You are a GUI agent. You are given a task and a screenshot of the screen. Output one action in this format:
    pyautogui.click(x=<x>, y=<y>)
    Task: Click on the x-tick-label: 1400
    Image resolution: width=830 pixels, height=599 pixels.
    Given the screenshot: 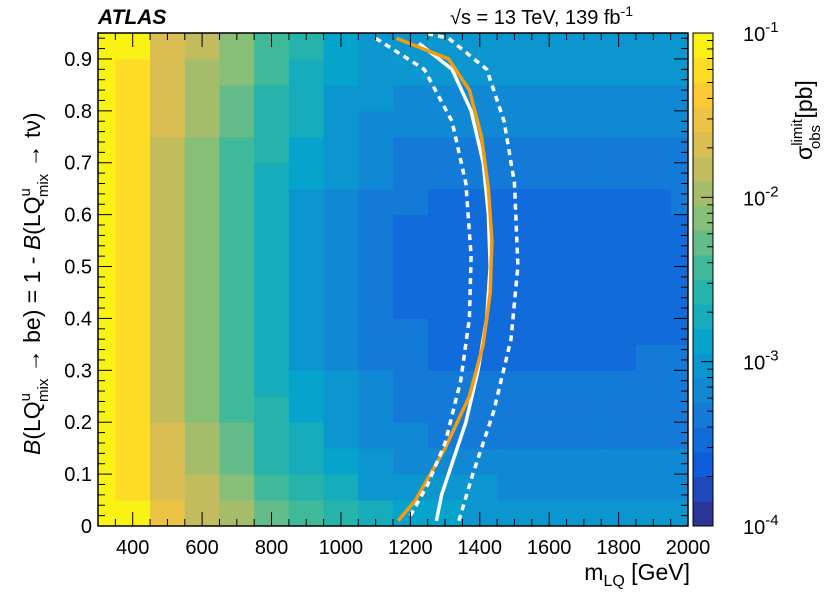 What is the action you would take?
    pyautogui.click(x=480, y=548)
    